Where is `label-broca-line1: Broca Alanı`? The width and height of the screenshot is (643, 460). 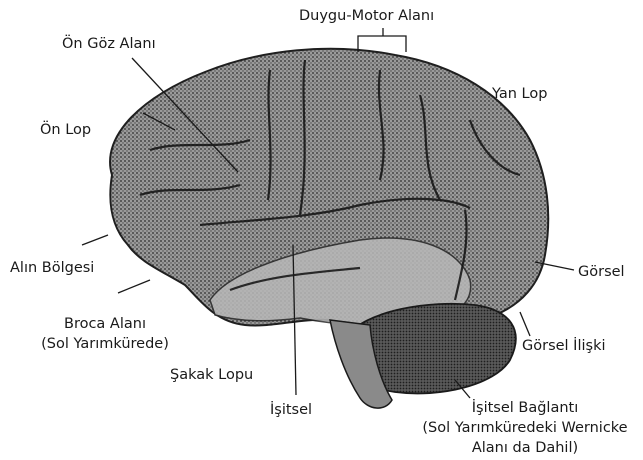
label-broca-line1: Broca Alanı is located at coordinates (105, 324).